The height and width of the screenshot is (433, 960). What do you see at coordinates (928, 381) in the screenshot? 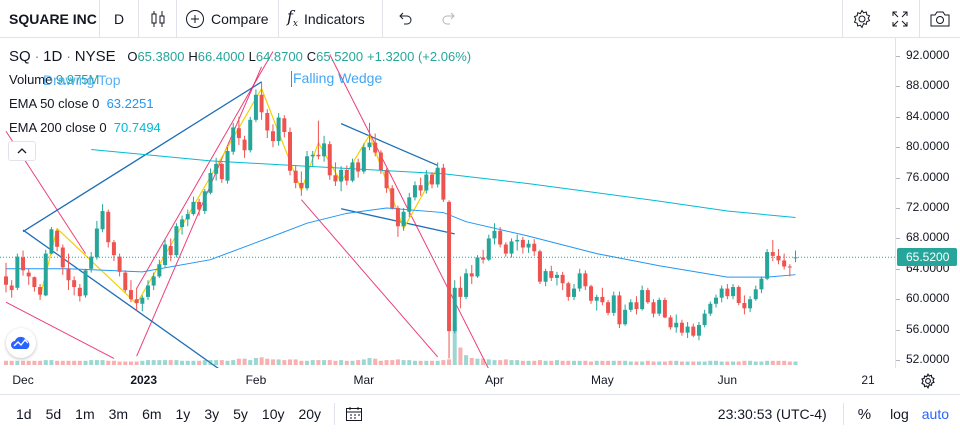
I see `axis-settings-button` at bounding box center [928, 381].